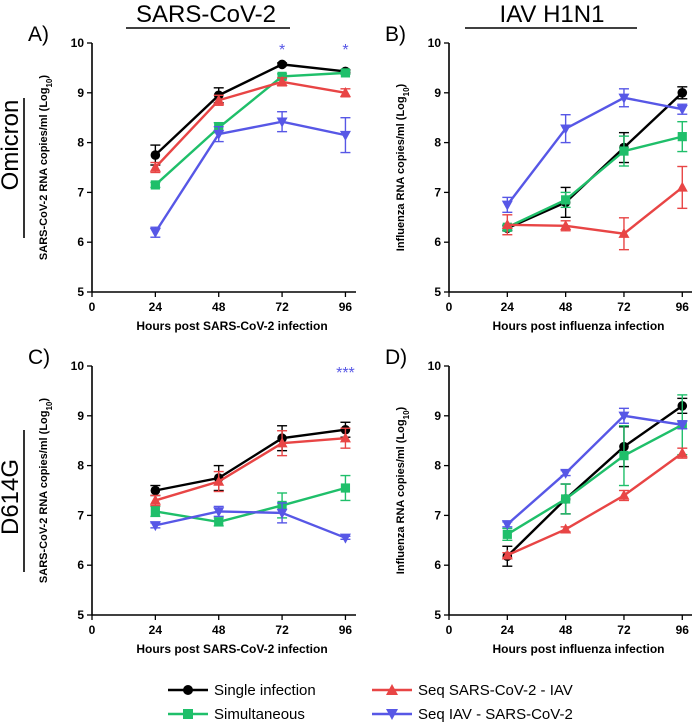  What do you see at coordinates (80, 93) in the screenshot?
I see `y-tick-label-a: 9` at bounding box center [80, 93].